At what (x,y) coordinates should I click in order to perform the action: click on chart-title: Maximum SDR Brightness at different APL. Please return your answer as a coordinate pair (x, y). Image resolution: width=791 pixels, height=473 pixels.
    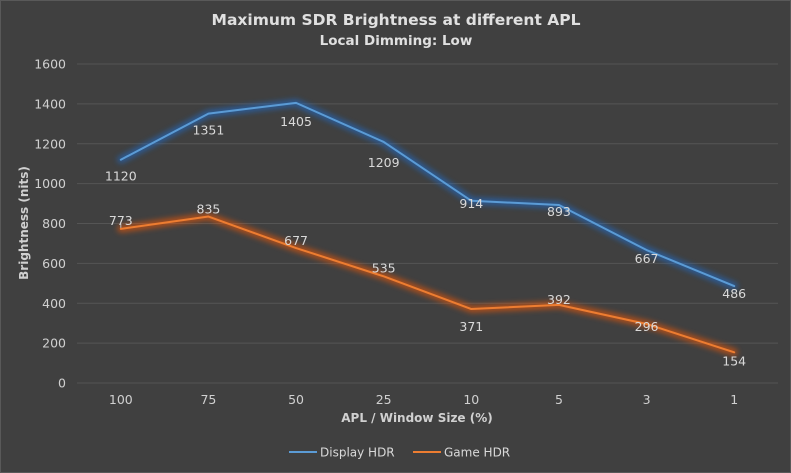
    Looking at the image, I should click on (396, 20).